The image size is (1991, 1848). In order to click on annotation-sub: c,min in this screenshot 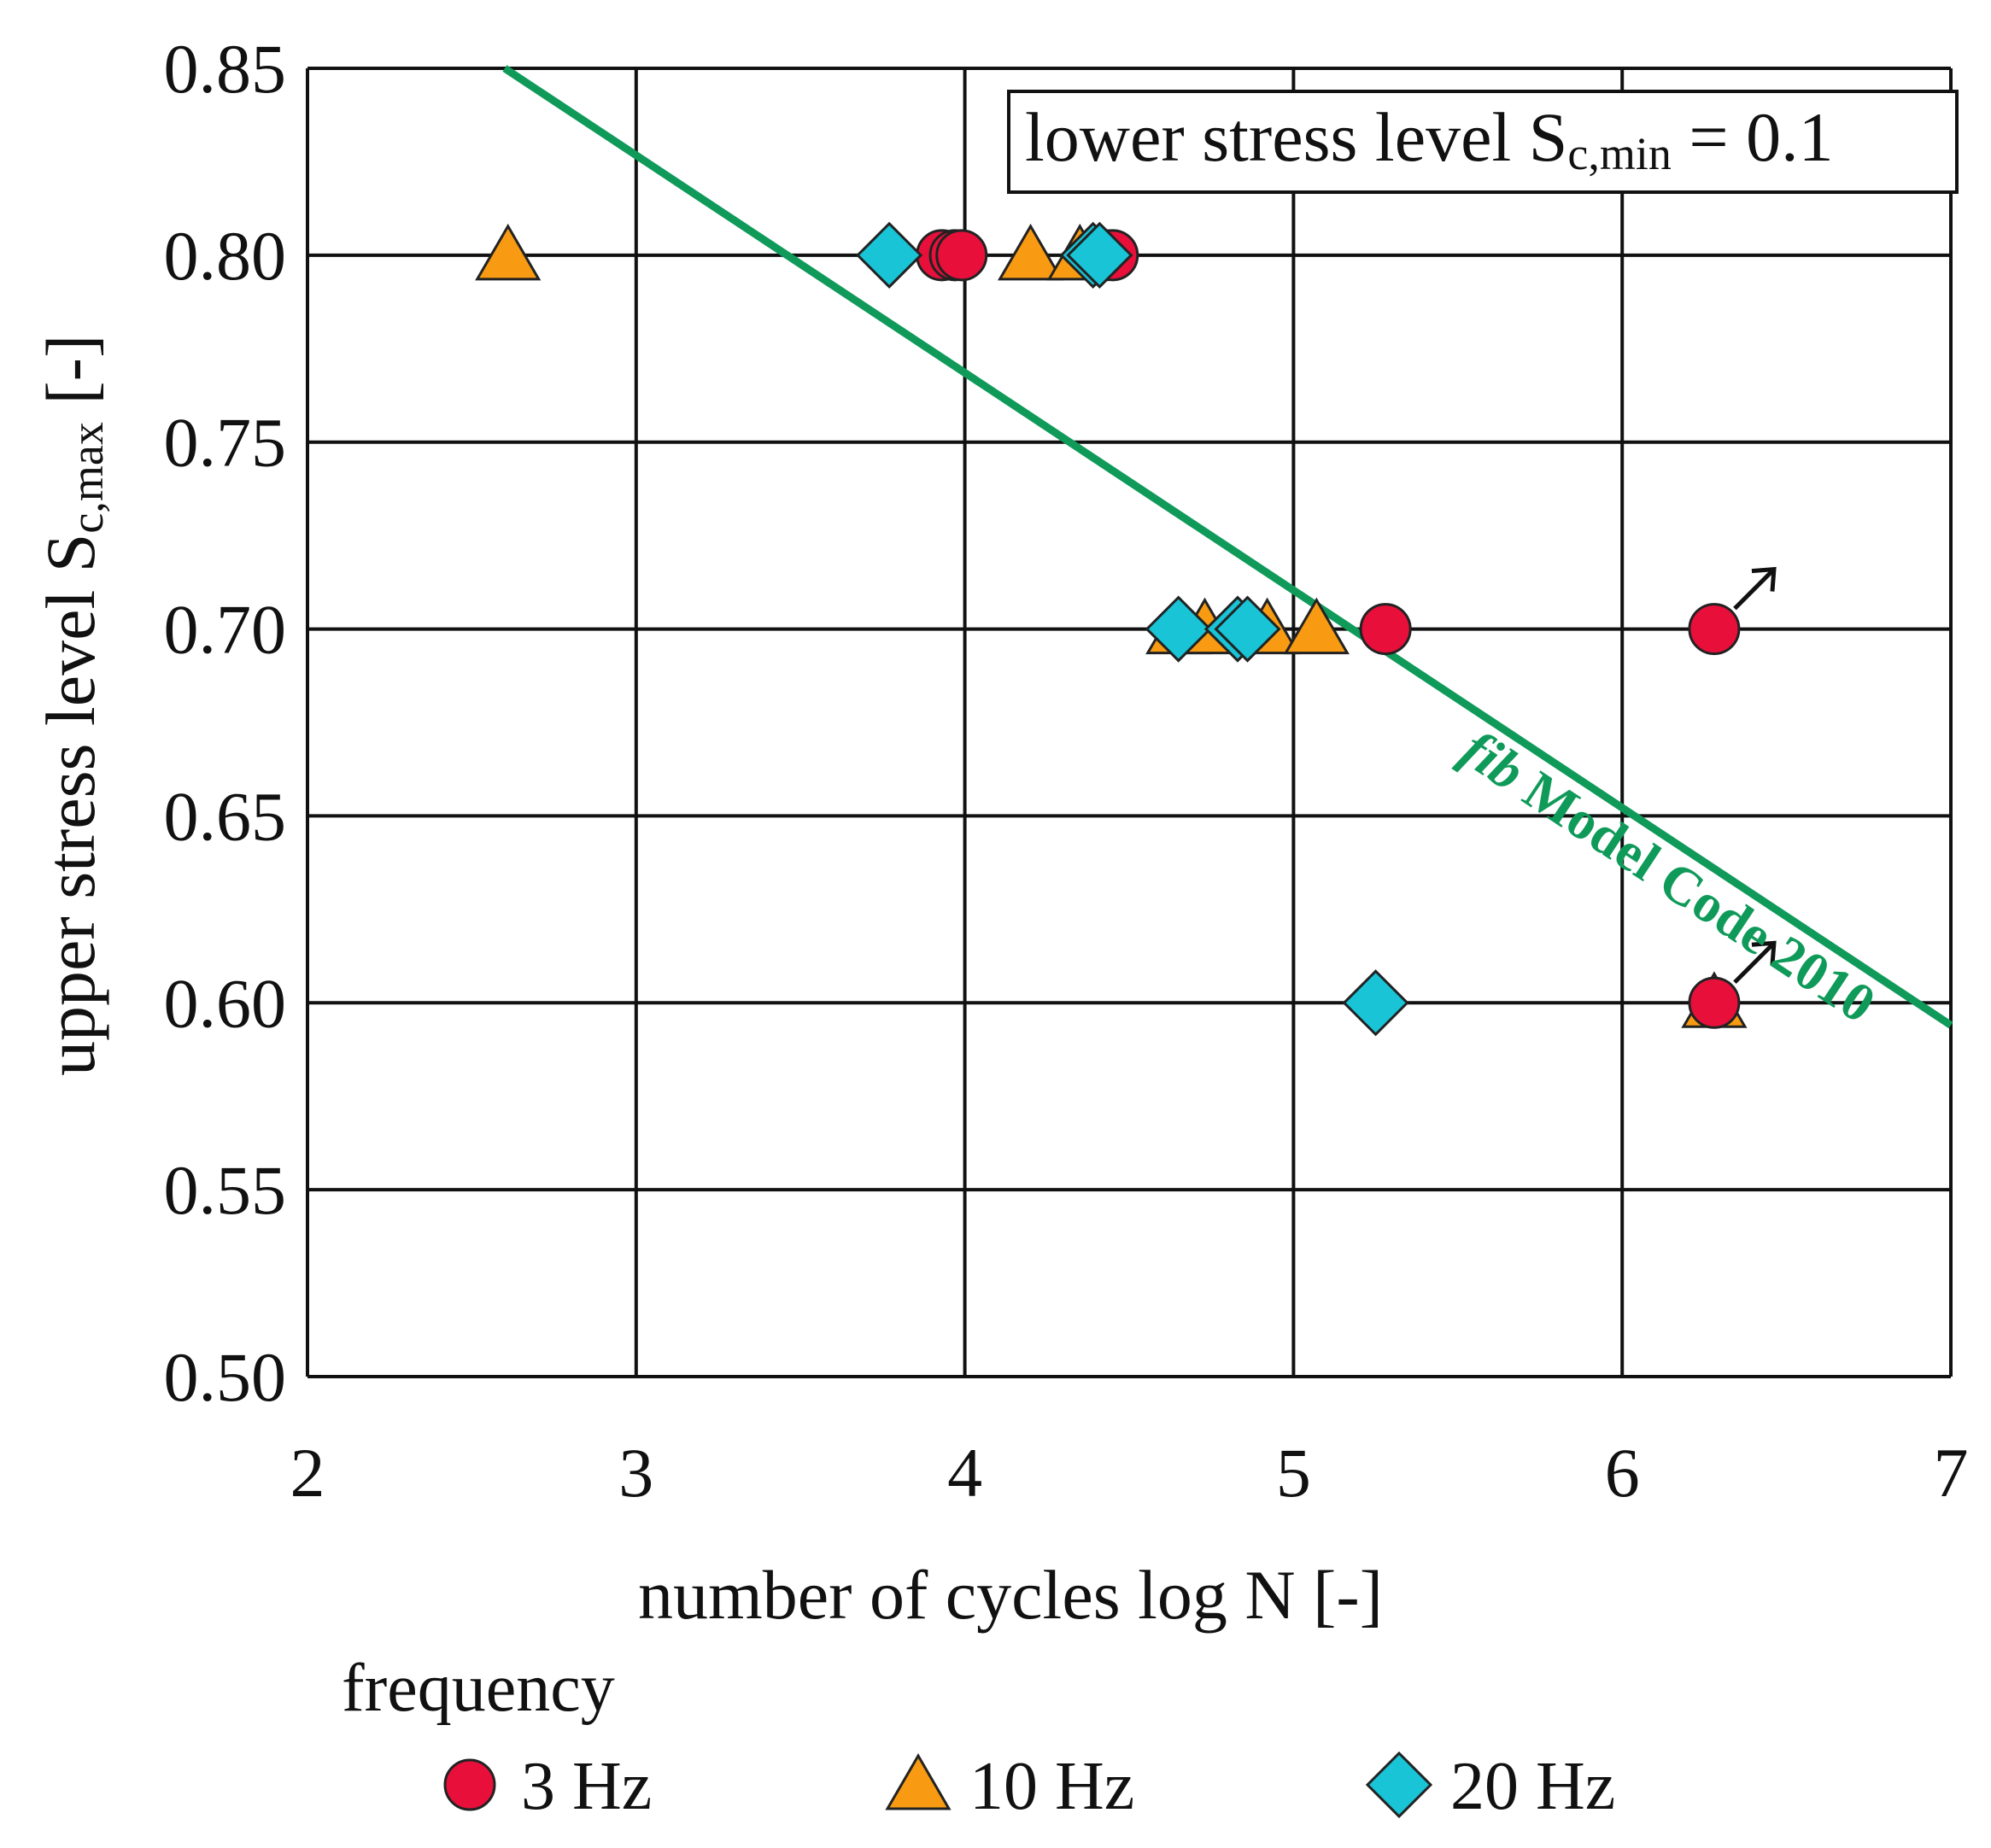, I will do `click(1619, 153)`.